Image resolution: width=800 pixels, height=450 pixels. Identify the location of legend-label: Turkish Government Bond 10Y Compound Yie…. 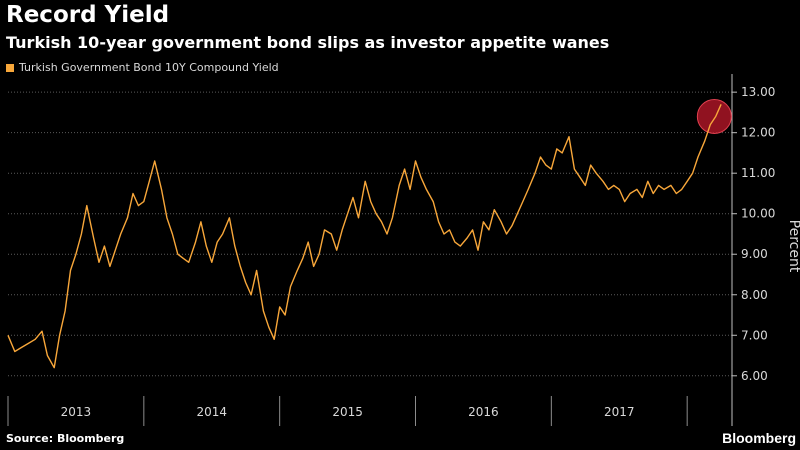
(149, 67).